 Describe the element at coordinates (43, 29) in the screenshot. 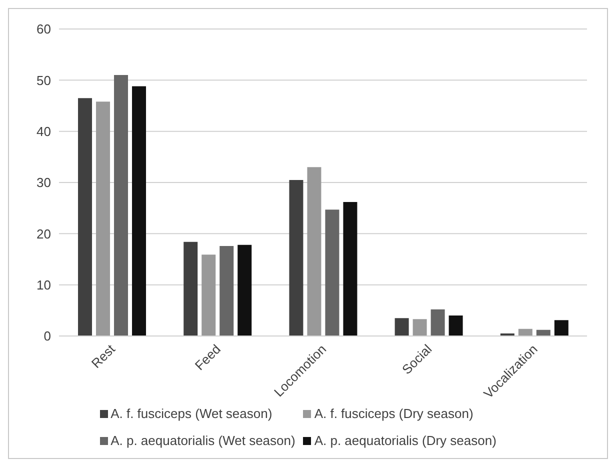

I see `y-tick-label: 60` at that location.